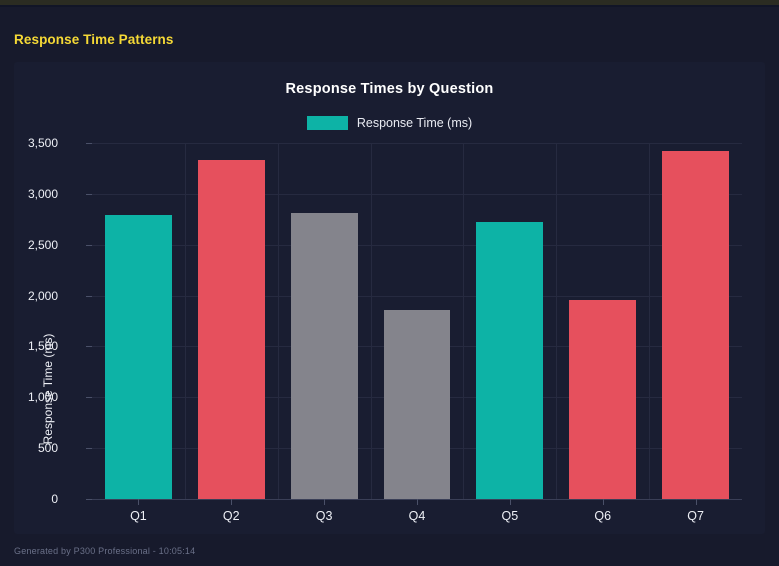  I want to click on legend-item-label: Response Time (ms), so click(414, 123).